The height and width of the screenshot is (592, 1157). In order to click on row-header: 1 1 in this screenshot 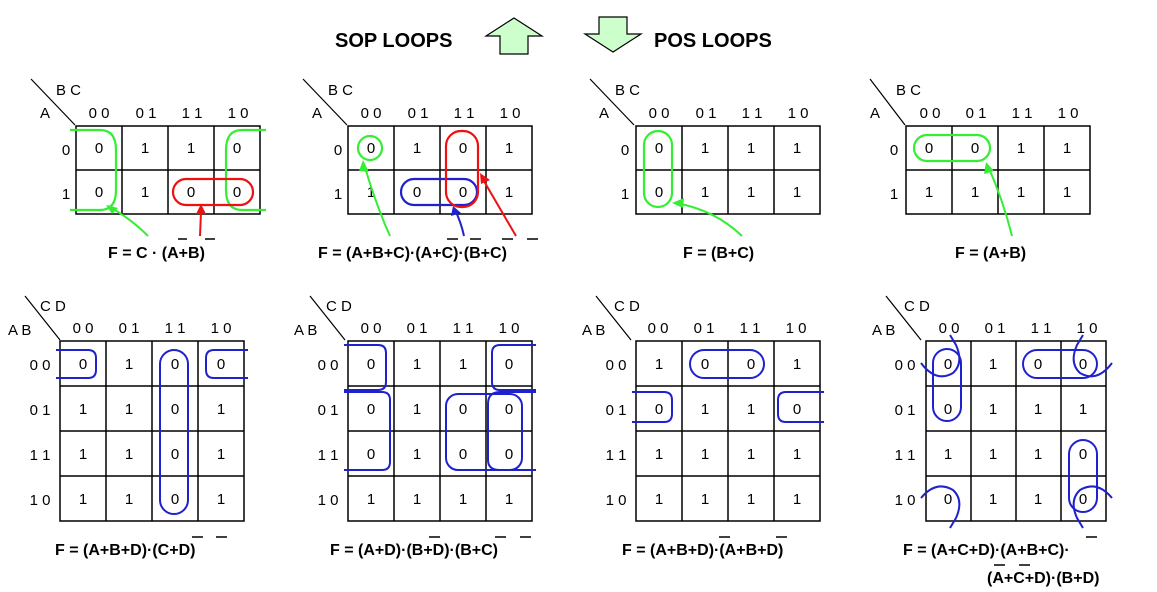, I will do `click(328, 455)`.